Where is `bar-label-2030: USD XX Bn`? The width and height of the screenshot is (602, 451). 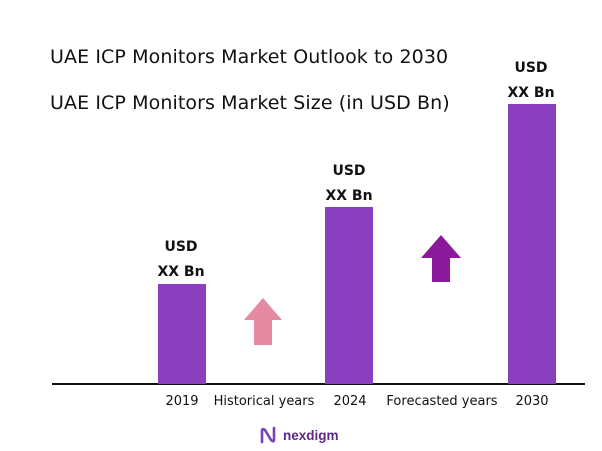 bar-label-2030: USD XX Bn is located at coordinates (531, 81).